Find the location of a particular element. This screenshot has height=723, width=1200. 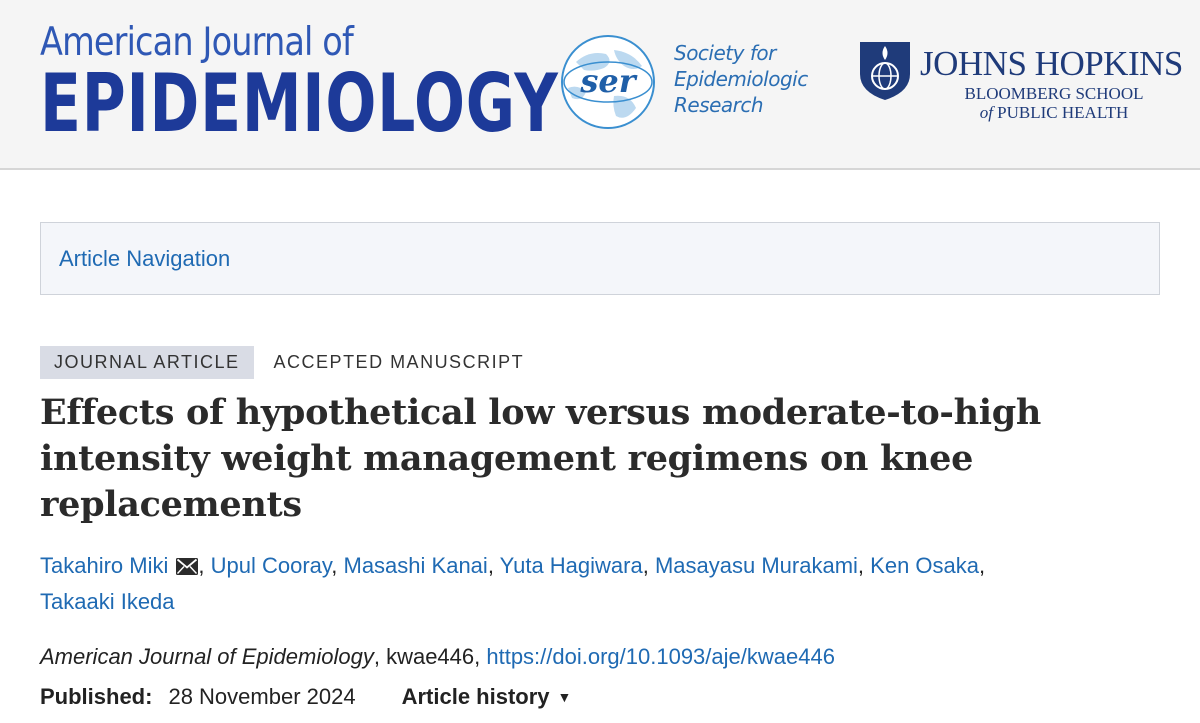

author-link: Takahiro Miki is located at coordinates (104, 565).